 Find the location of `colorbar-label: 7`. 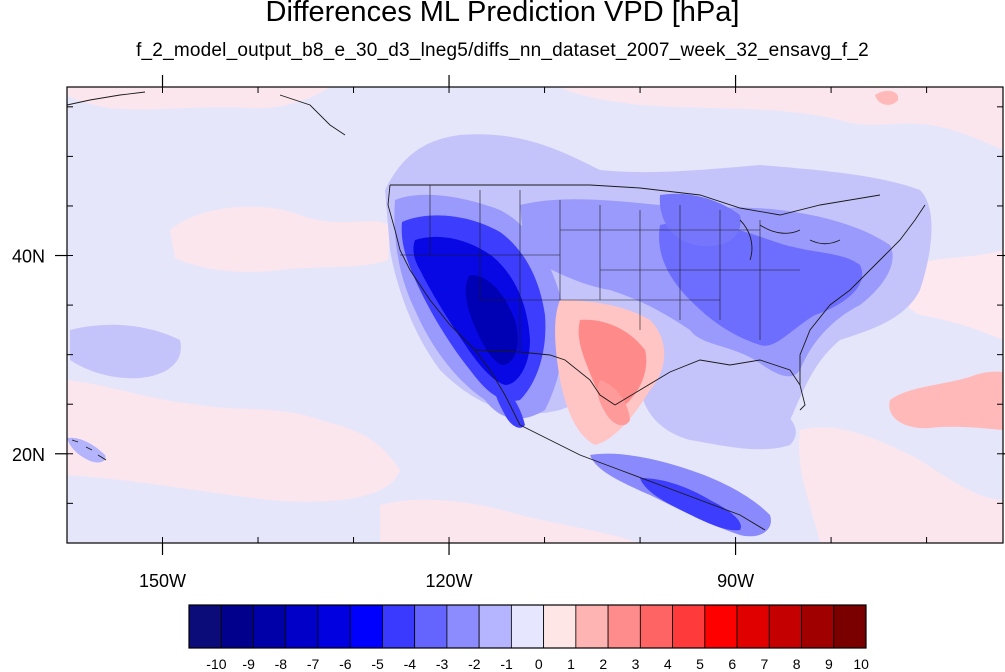

colorbar-label: 7 is located at coordinates (765, 664).